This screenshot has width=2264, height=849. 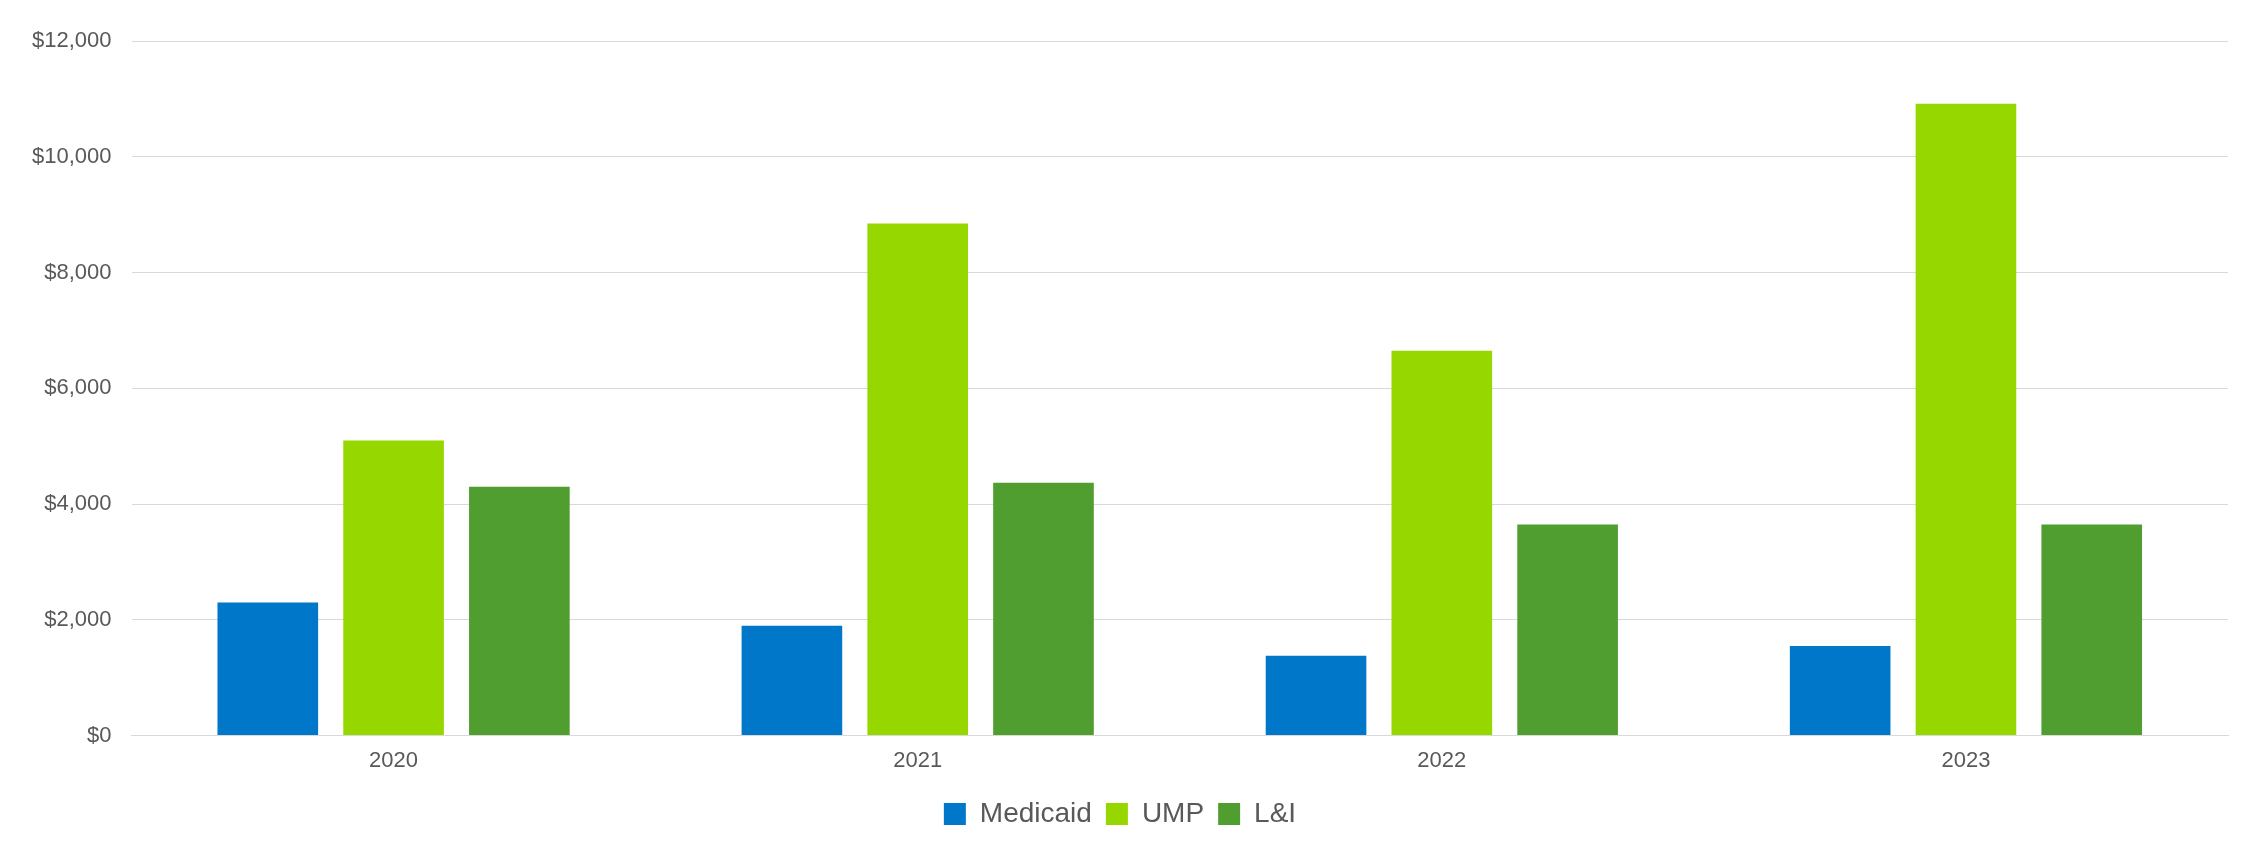 What do you see at coordinates (71, 40) in the screenshot?
I see `y-tick-label: $12,000` at bounding box center [71, 40].